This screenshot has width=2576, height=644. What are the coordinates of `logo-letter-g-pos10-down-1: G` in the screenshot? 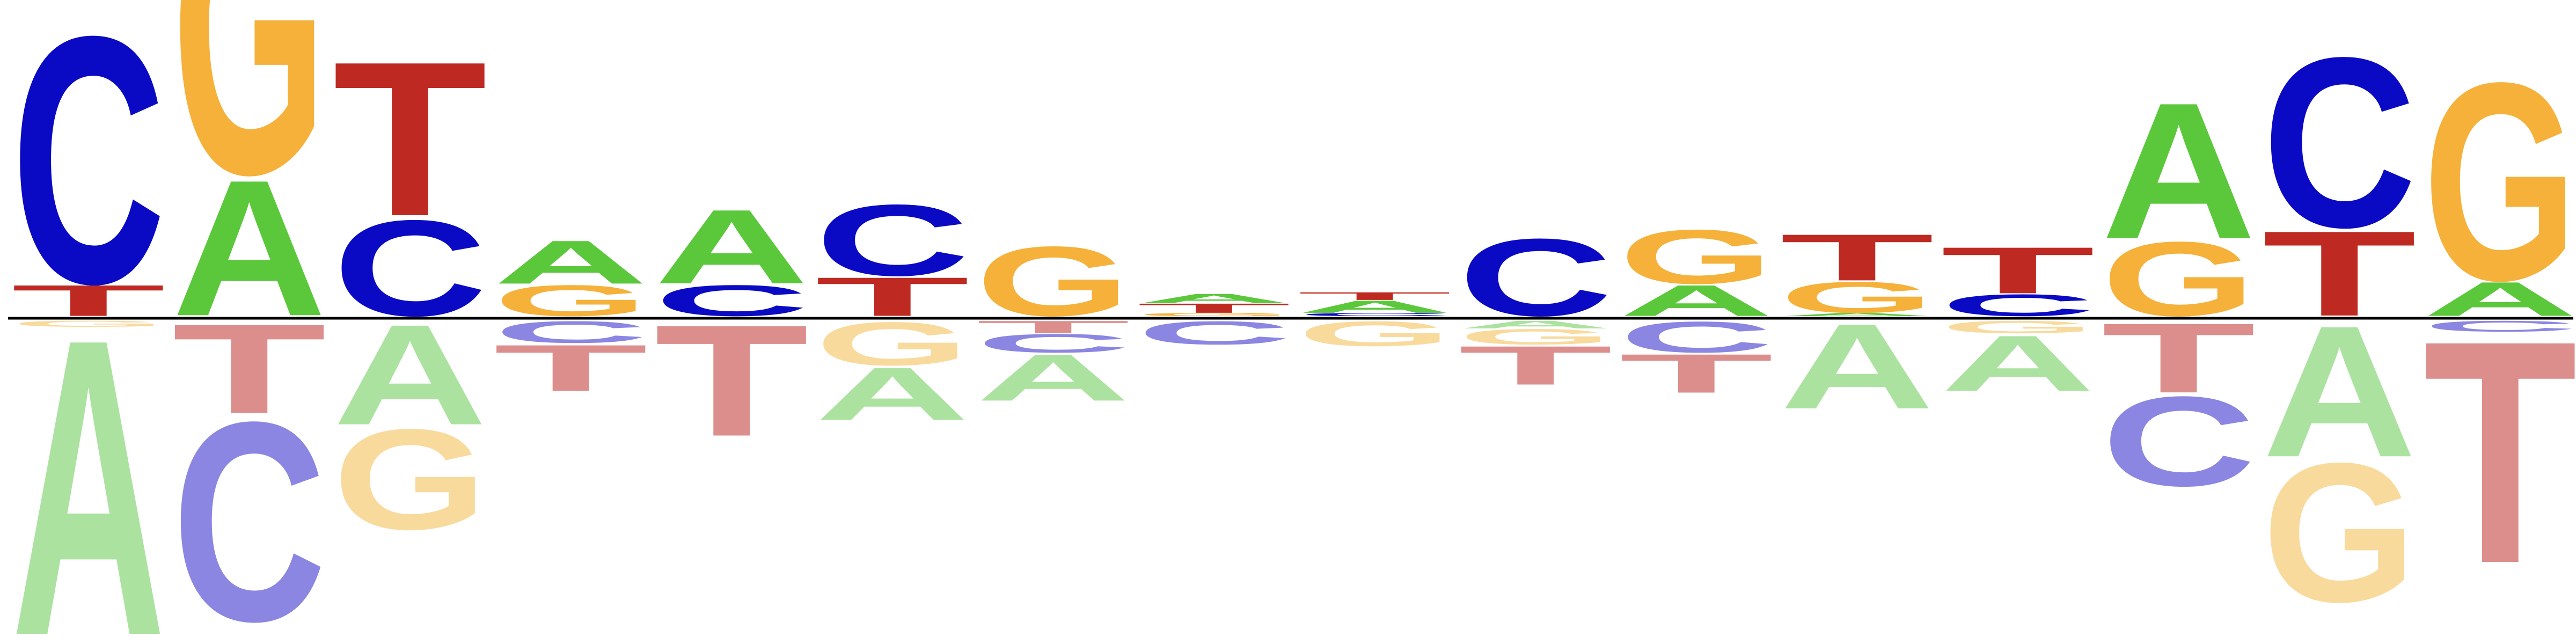 It's located at (1535, 337).